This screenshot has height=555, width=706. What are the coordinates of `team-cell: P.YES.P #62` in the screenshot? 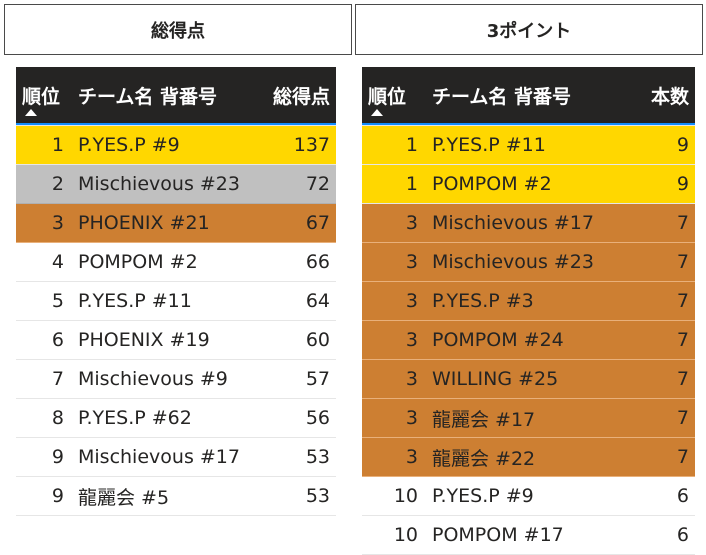 It's located at (161, 418).